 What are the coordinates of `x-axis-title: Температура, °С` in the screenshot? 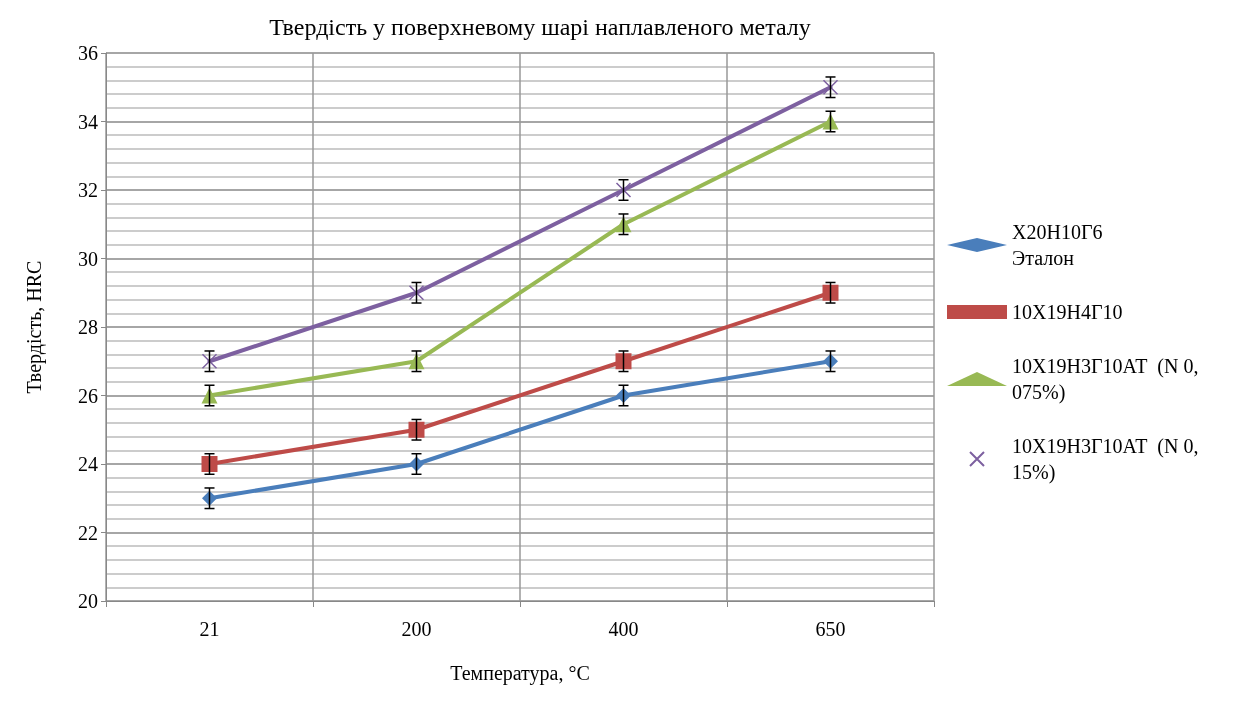 It's located at (520, 673).